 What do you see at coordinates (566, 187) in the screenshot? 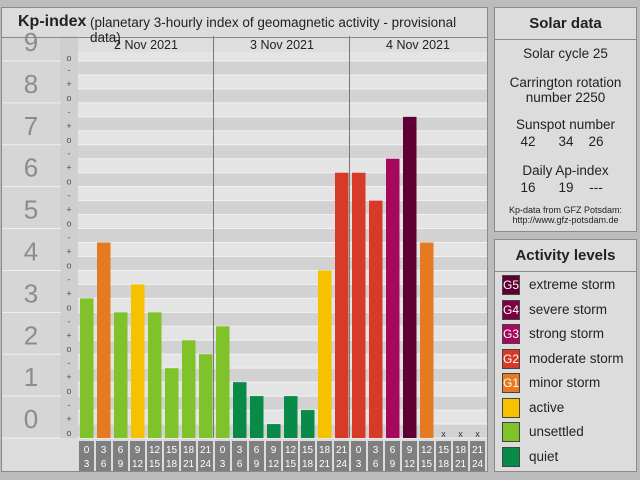
I see `ap-value-2: 19` at bounding box center [566, 187].